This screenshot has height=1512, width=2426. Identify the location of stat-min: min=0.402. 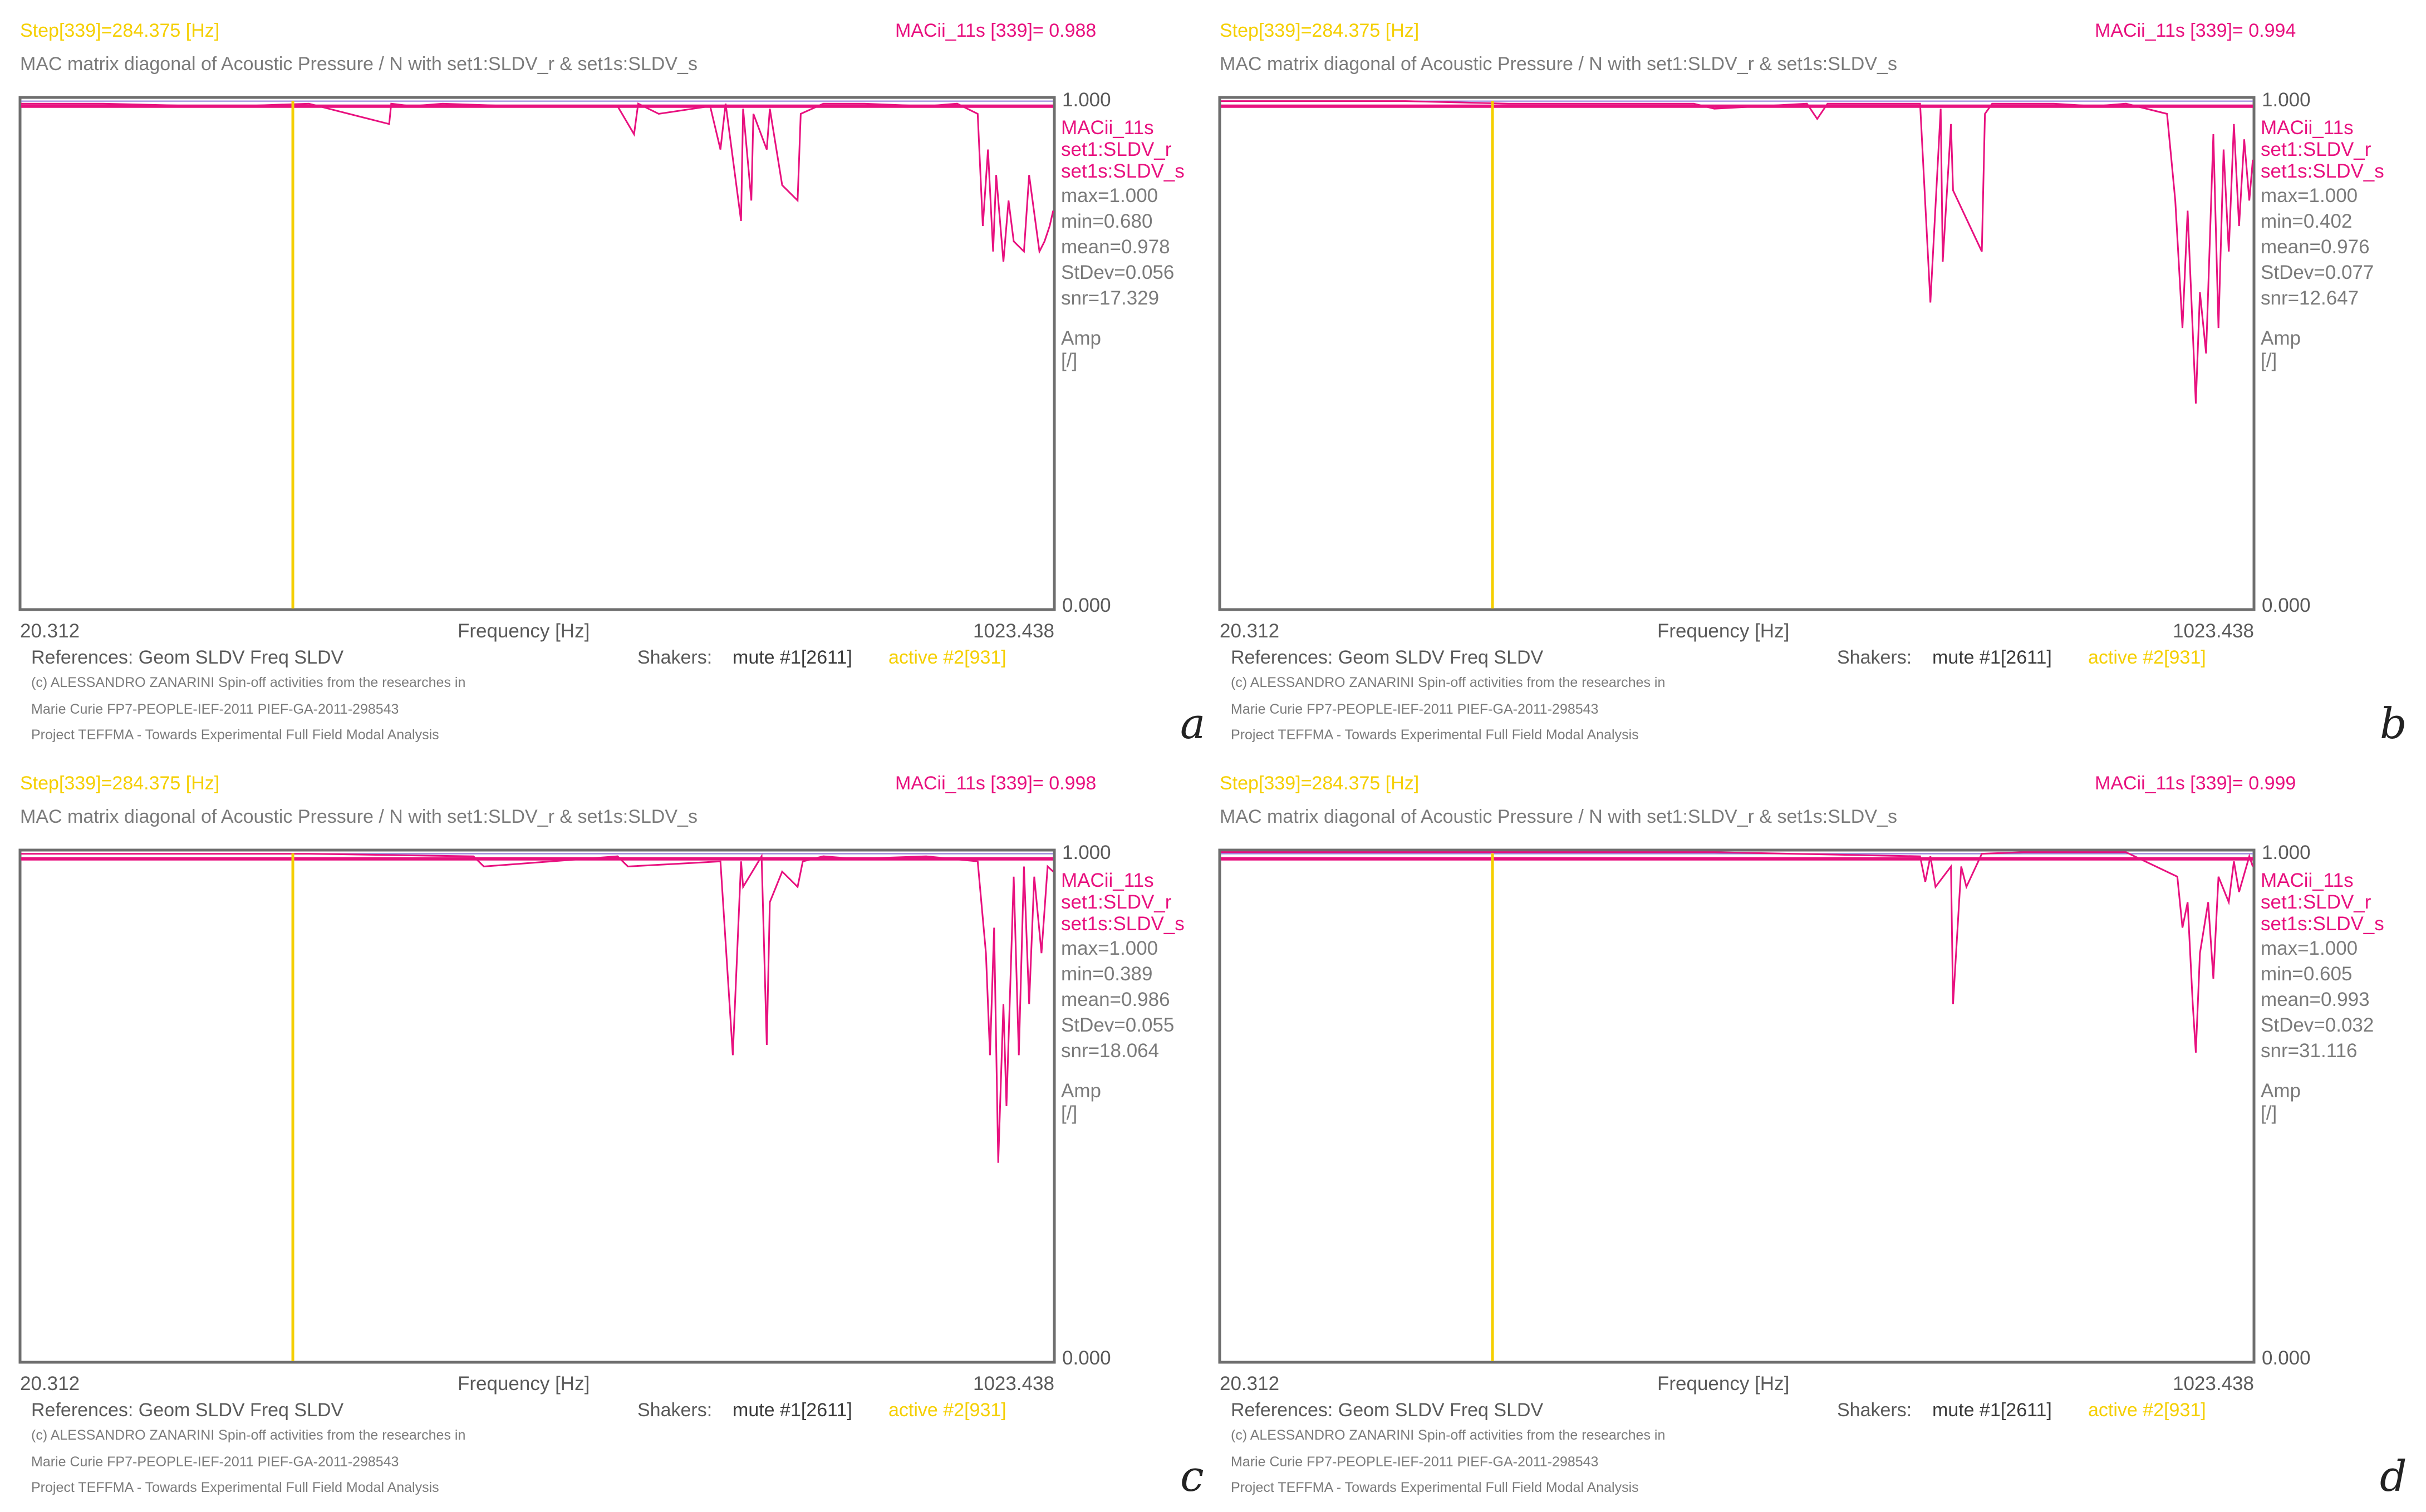
(2307, 221).